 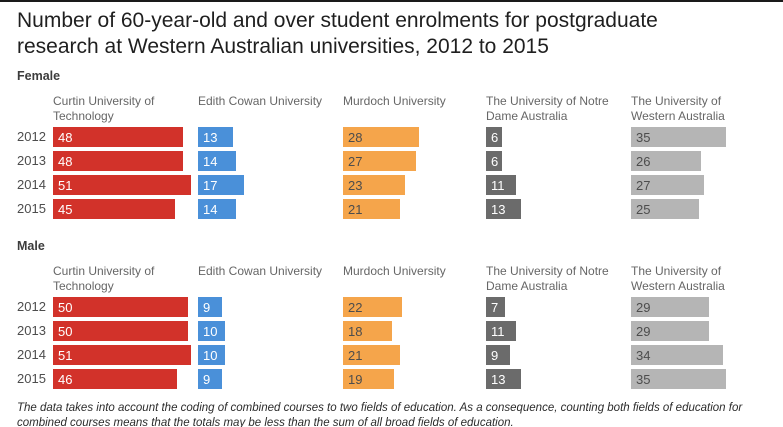 I want to click on bar: 6, so click(x=494, y=137).